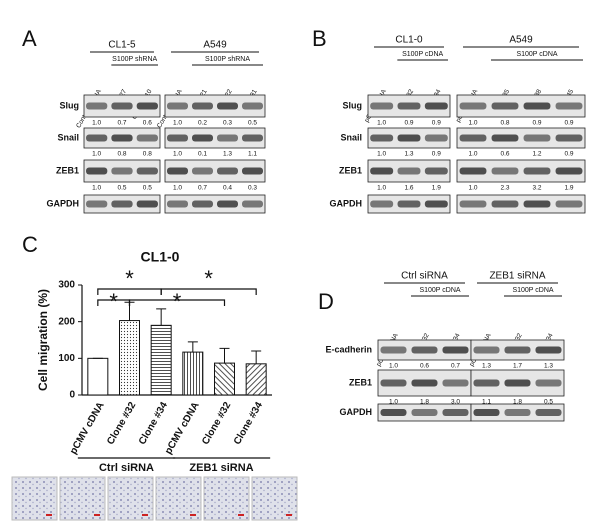  What do you see at coordinates (536, 188) in the screenshot?
I see `band-value: 3.2` at bounding box center [536, 188].